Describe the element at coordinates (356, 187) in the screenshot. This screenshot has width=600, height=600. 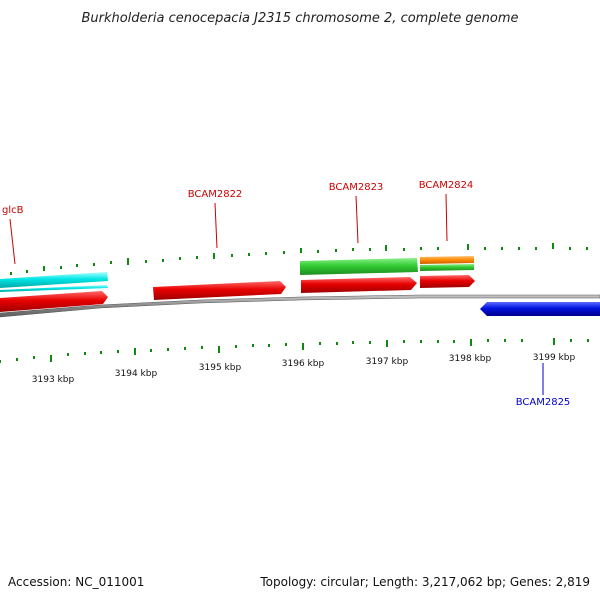
I see `gene-label-bcam2823: BCAM2823` at that location.